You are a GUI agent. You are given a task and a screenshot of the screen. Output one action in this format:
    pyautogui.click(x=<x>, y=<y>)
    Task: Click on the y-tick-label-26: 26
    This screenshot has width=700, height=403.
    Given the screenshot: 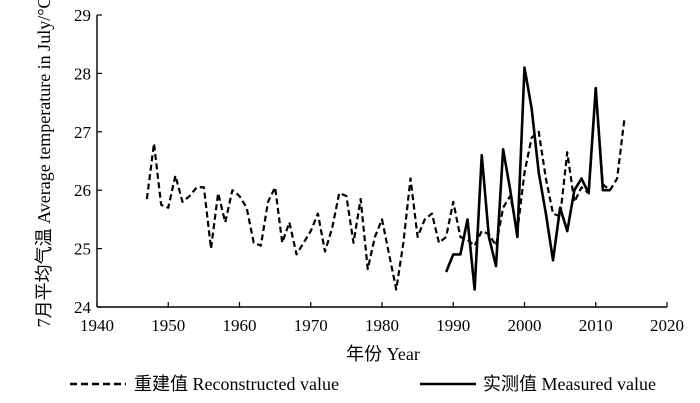 What is the action you would take?
    pyautogui.click(x=82, y=190)
    